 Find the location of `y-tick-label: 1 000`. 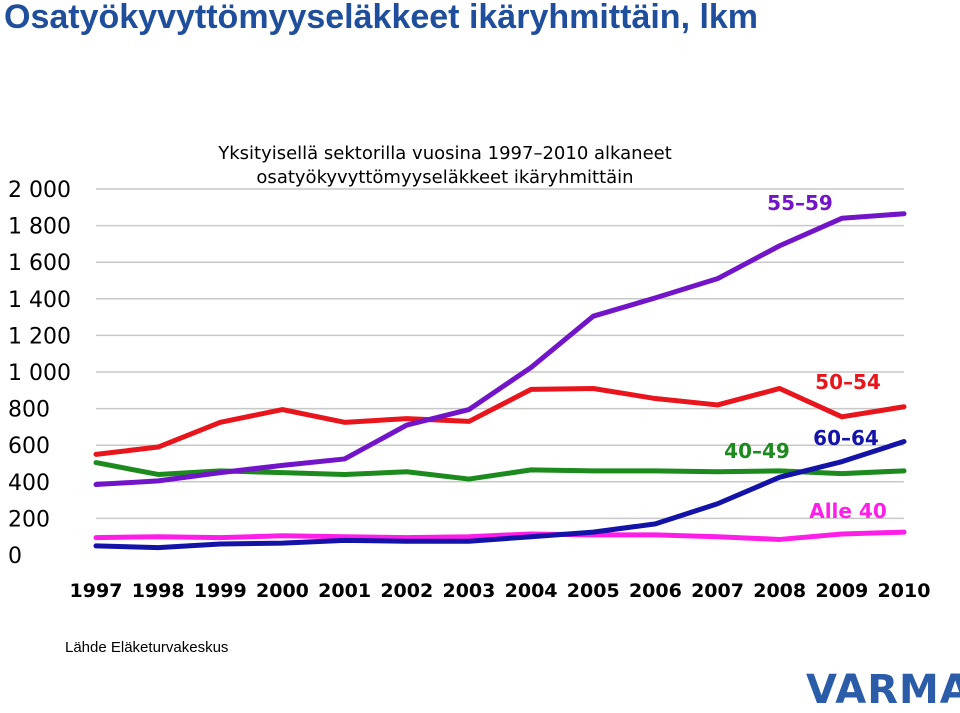

y-tick-label: 1 000 is located at coordinates (39, 373).